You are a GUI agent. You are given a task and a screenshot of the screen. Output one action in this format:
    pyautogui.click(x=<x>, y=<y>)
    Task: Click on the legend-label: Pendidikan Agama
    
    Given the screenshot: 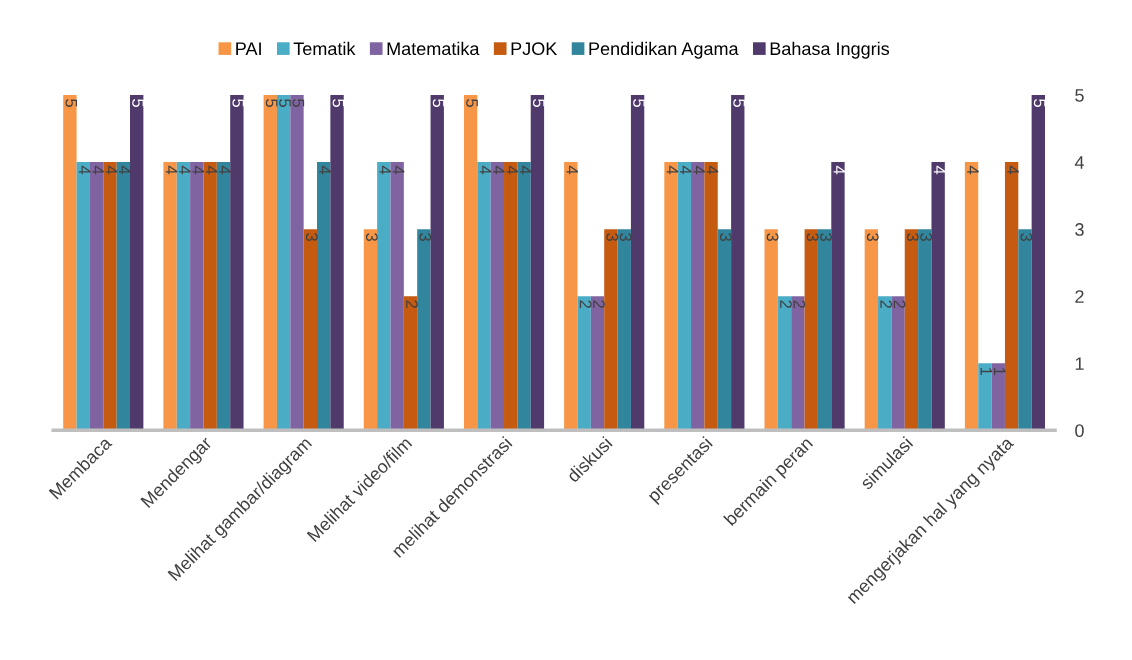 What is the action you would take?
    pyautogui.click(x=664, y=50)
    